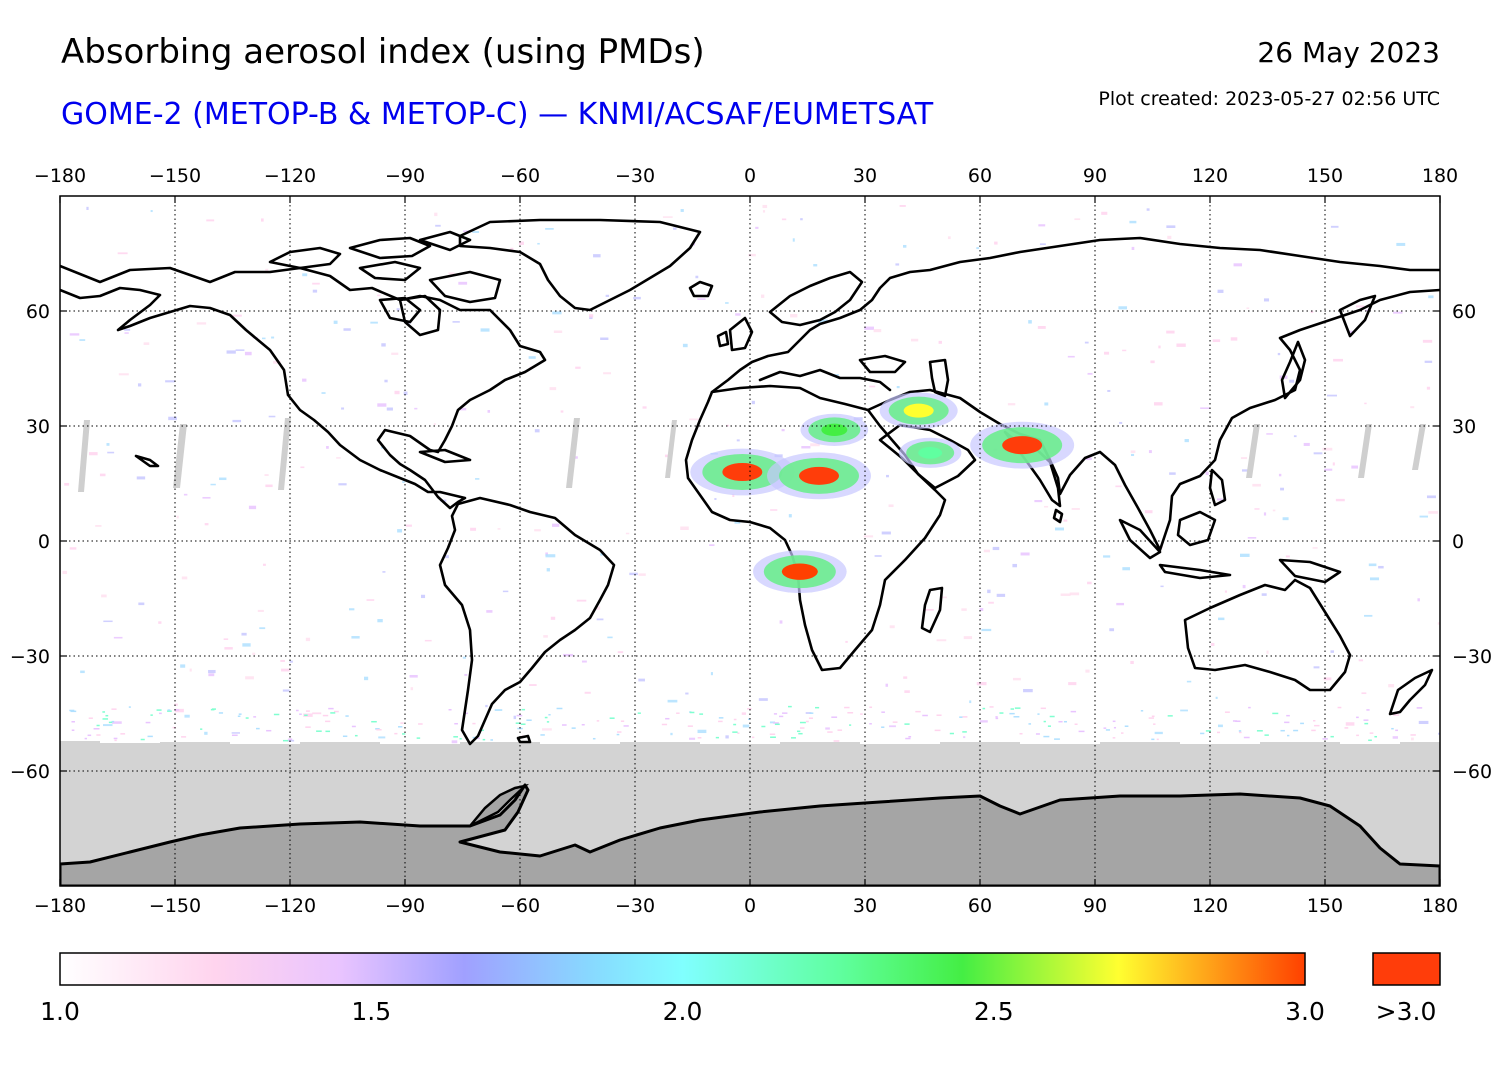 This screenshot has width=1500, height=1065. Describe the element at coordinates (1310, 571) in the screenshot. I see `new-guinea` at that location.